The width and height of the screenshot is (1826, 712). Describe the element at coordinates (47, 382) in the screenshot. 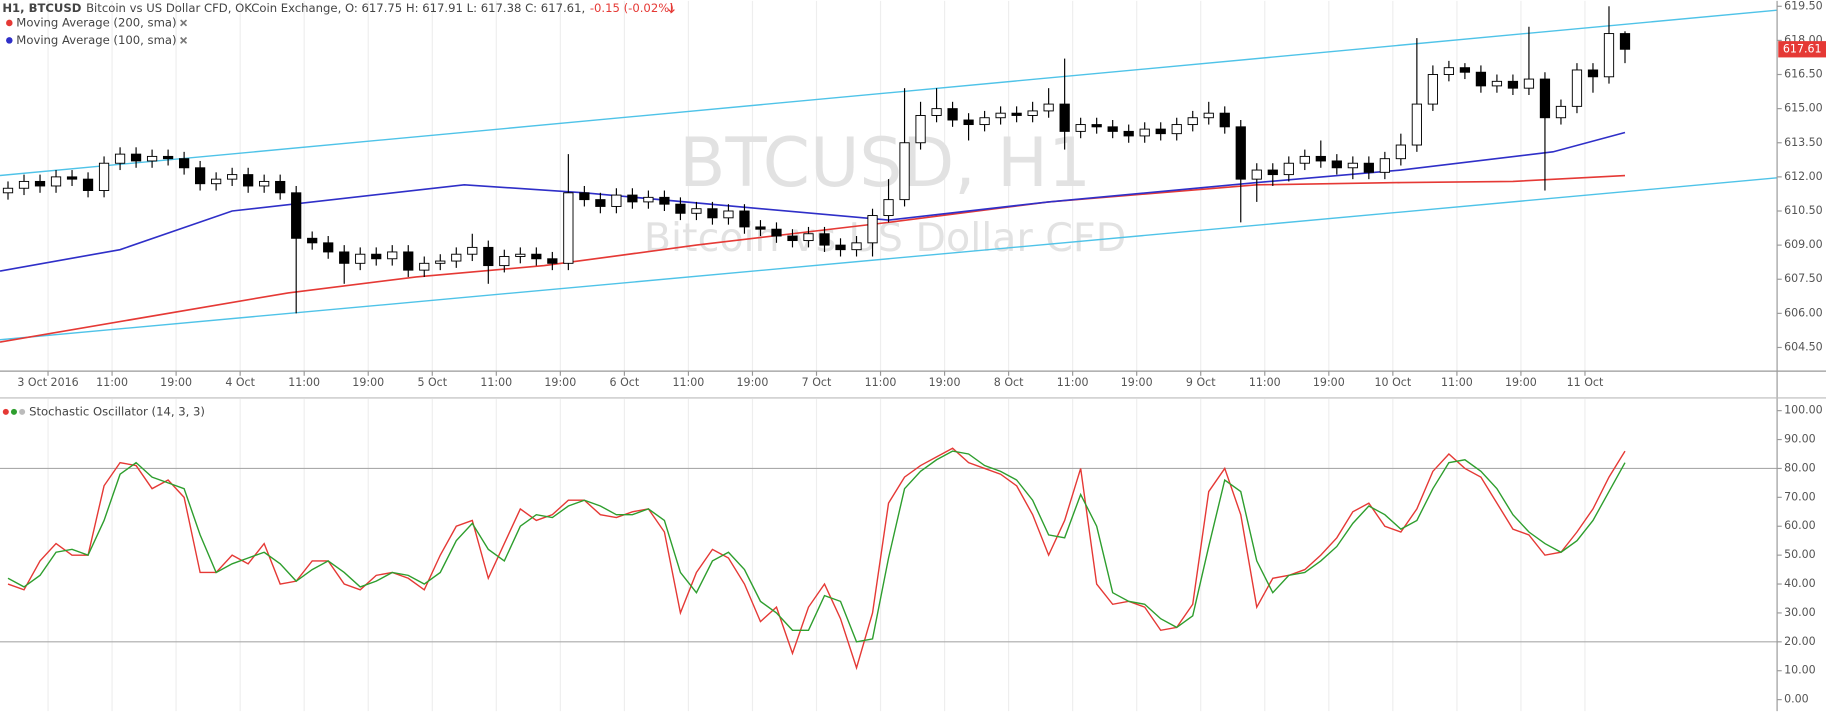

I see `x-tick-label: 3 Oct 2016` at that location.